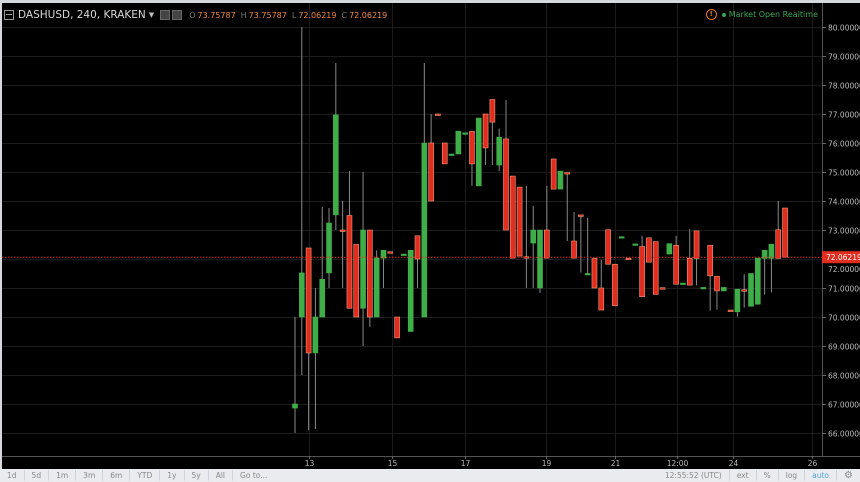 Image resolution: width=860 pixels, height=482 pixels. I want to click on auto-toggle: auto, so click(821, 475).